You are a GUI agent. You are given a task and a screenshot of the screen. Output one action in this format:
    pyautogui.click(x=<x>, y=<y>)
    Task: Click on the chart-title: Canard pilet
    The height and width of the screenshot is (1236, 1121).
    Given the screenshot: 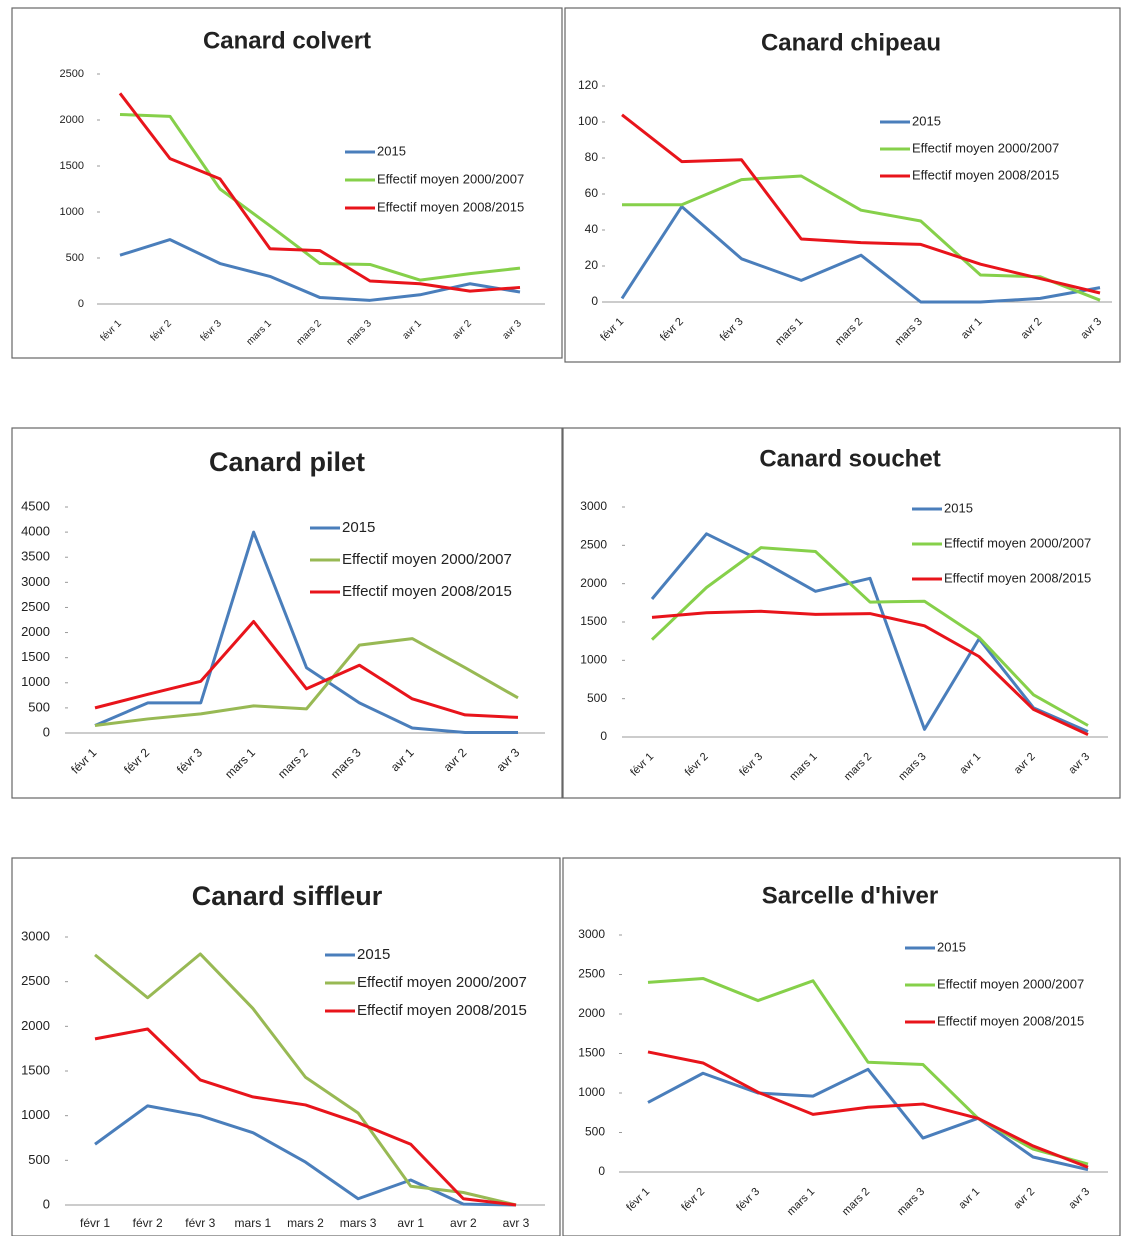 What is the action you would take?
    pyautogui.click(x=287, y=462)
    